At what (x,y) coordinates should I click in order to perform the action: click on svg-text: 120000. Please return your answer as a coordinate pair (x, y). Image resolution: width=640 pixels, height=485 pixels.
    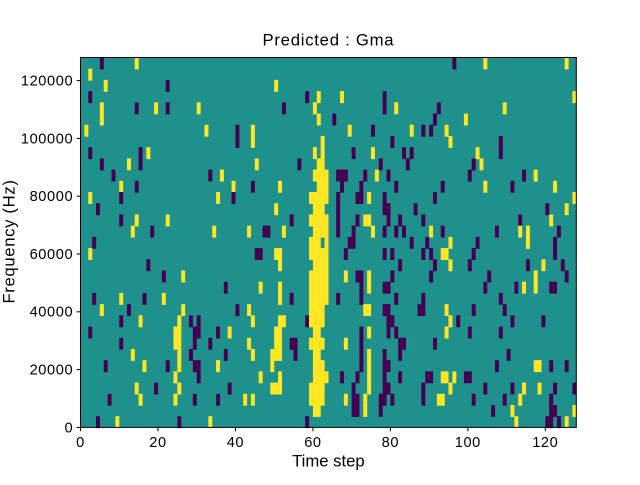
    Looking at the image, I should click on (47, 82).